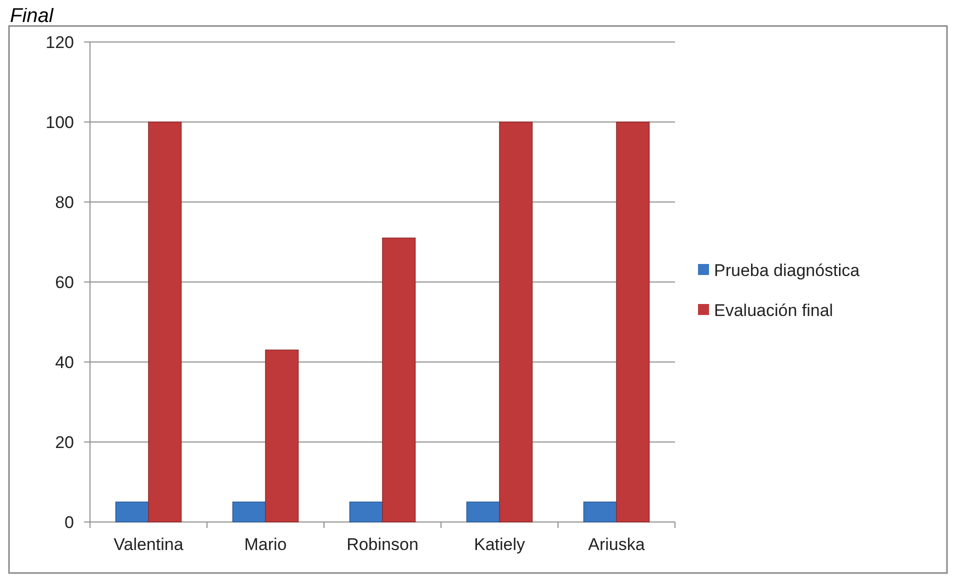 This screenshot has width=956, height=582. What do you see at coordinates (500, 544) in the screenshot?
I see `x-tick-label: Katiely` at bounding box center [500, 544].